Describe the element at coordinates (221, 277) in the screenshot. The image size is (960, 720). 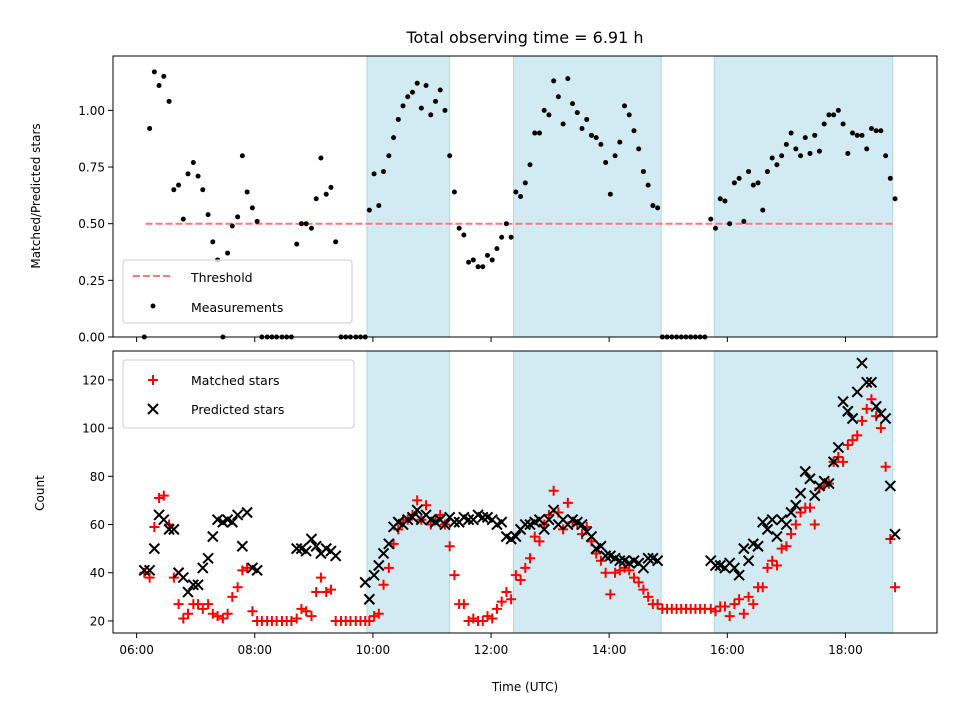
I see `threshold-legend-label: Threshold` at that location.